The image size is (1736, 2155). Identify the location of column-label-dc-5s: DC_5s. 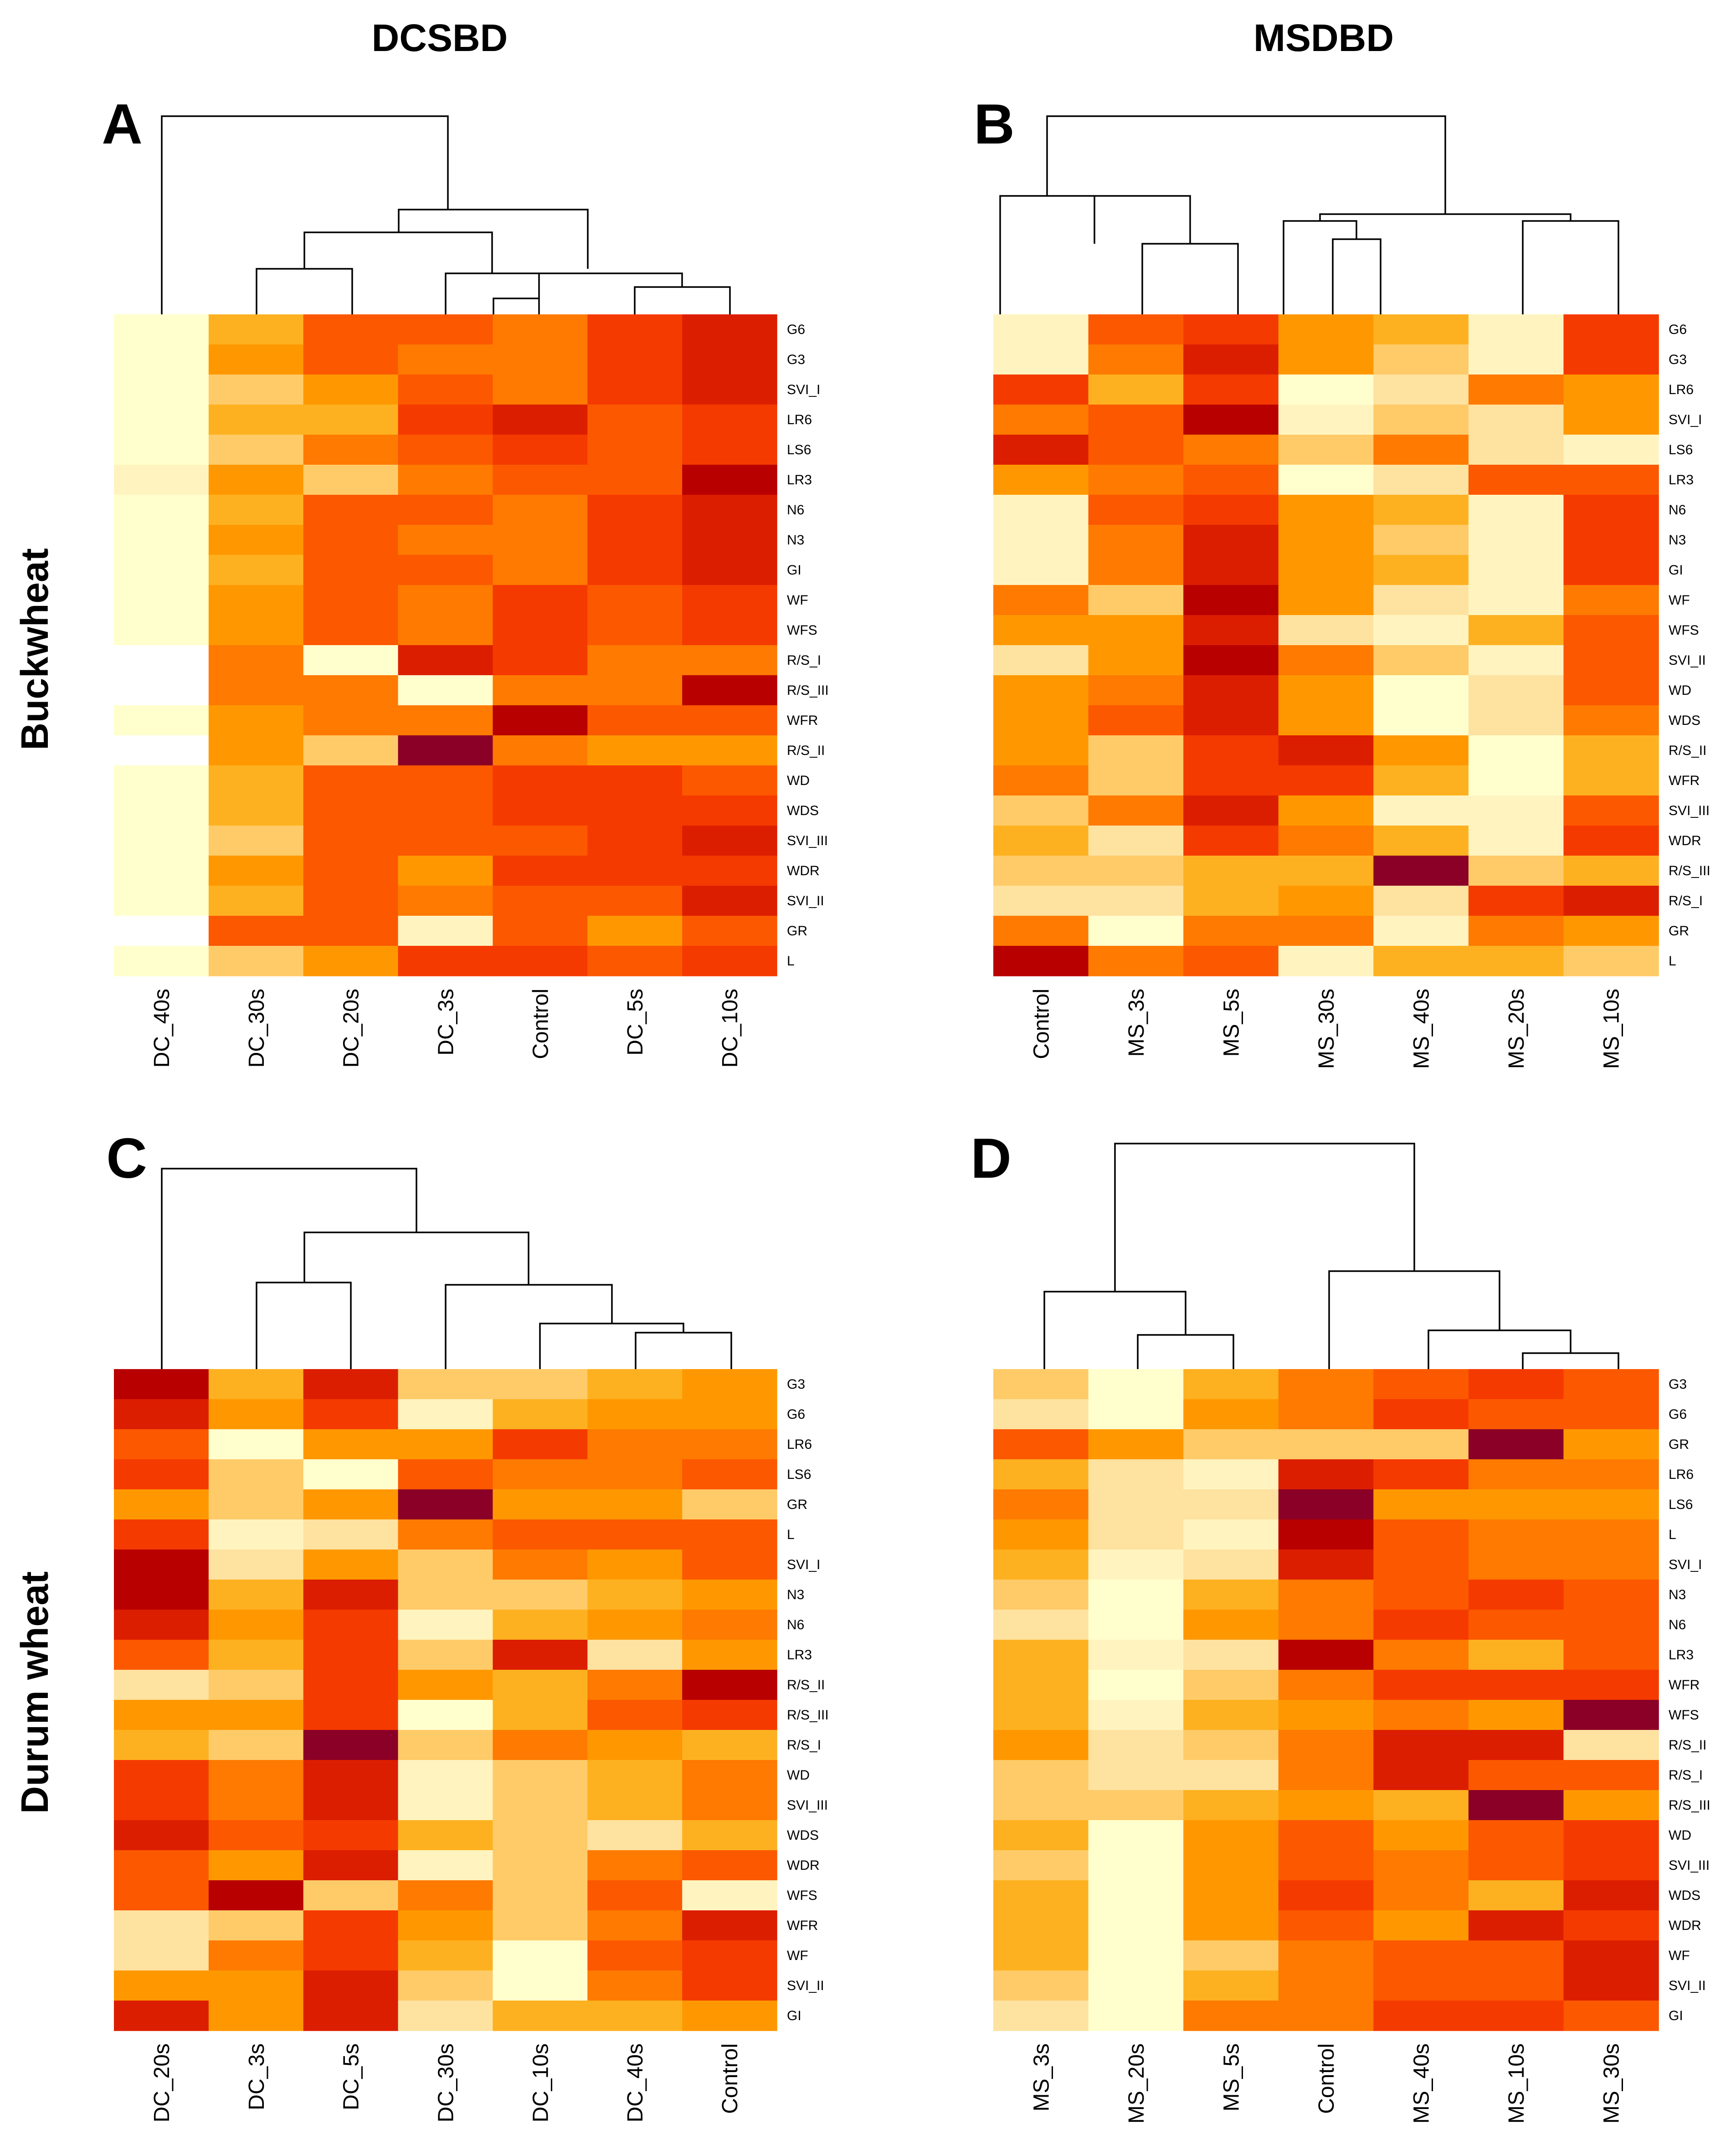
(351, 2076).